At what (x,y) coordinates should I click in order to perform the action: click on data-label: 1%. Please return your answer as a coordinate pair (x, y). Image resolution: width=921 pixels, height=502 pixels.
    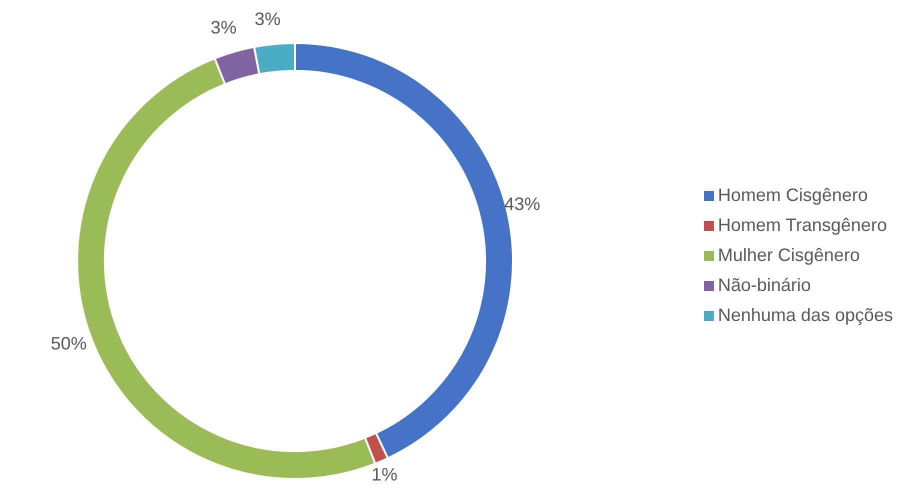
    Looking at the image, I should click on (385, 474).